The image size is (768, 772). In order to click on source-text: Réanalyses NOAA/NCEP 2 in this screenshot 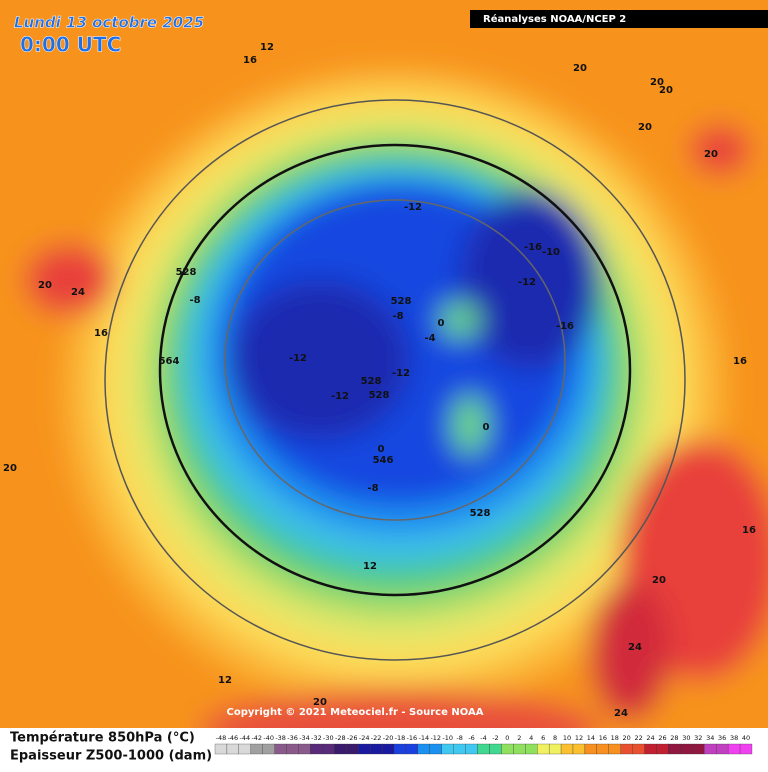, I will do `click(554, 19)`.